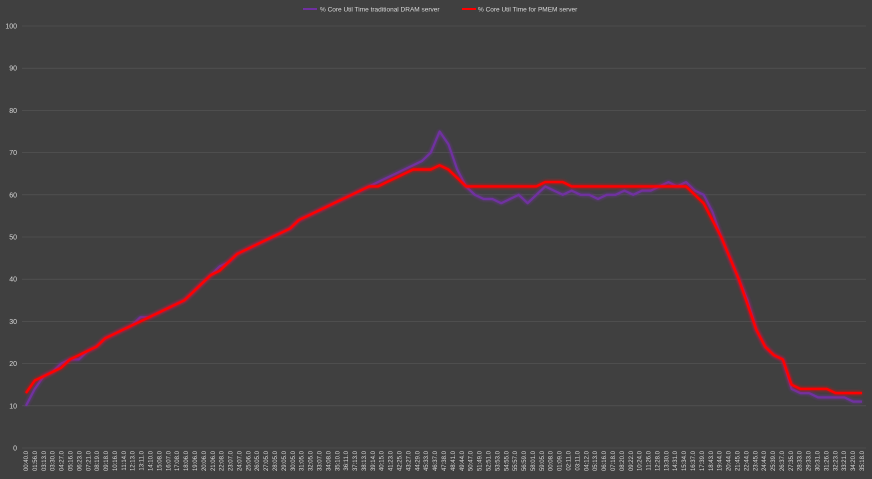  Describe the element at coordinates (863, 460) in the screenshot. I see `x-tick-label: 35:18.0` at that location.